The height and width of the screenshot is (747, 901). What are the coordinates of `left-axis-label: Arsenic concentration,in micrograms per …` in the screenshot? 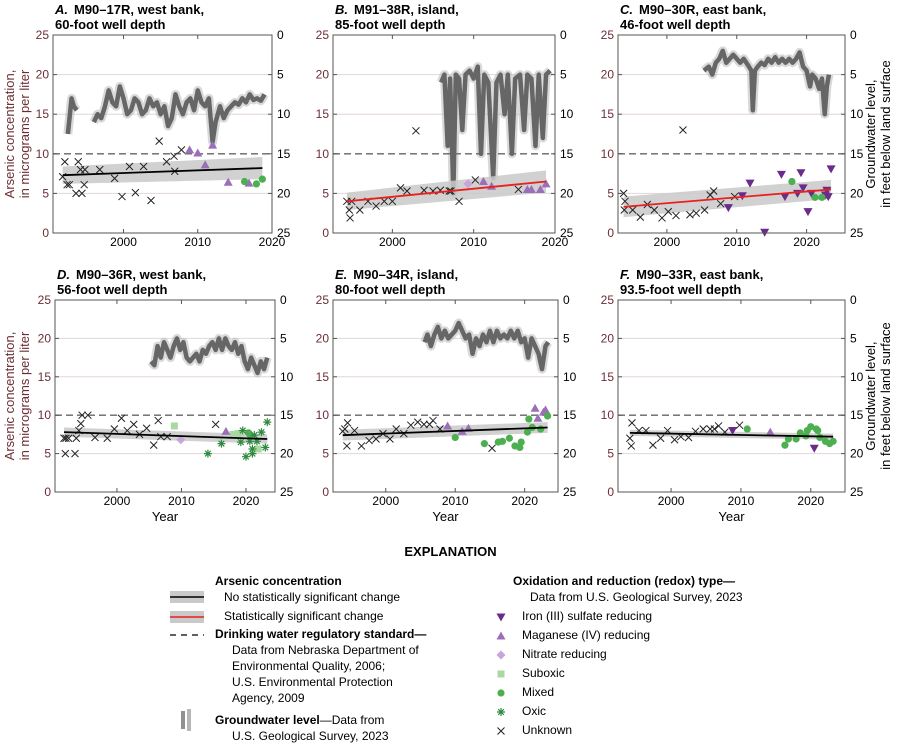 It's located at (17, 395).